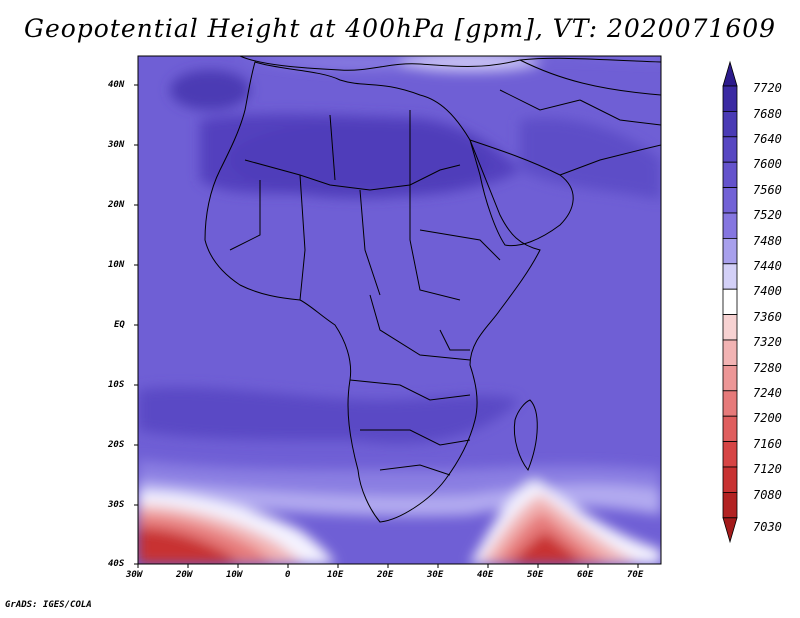  Describe the element at coordinates (767, 527) in the screenshot. I see `colorbar-label: 7030` at that location.